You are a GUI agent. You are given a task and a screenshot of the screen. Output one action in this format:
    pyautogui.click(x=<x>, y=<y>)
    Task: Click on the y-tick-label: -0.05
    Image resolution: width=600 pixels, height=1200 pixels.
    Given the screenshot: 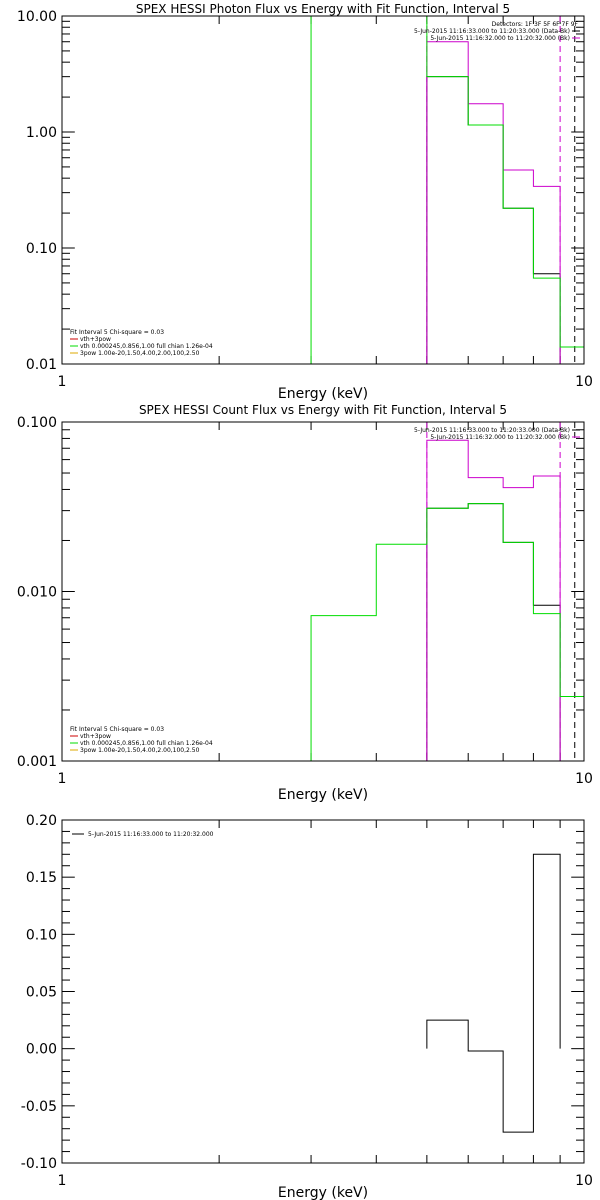 What is the action you would take?
    pyautogui.click(x=39, y=1107)
    